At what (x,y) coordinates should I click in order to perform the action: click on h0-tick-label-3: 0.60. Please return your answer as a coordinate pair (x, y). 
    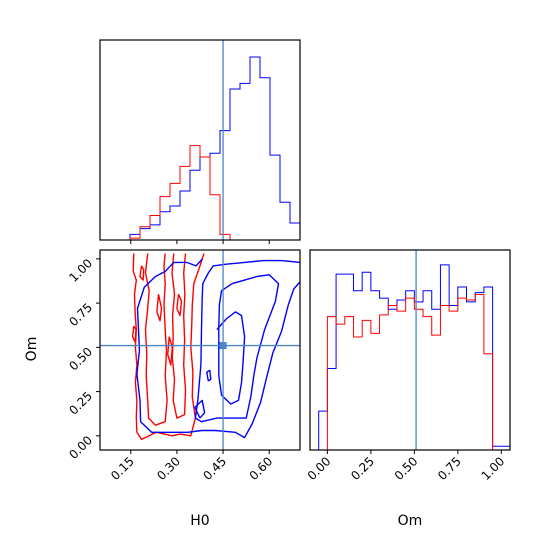
    Looking at the image, I should click on (261, 468).